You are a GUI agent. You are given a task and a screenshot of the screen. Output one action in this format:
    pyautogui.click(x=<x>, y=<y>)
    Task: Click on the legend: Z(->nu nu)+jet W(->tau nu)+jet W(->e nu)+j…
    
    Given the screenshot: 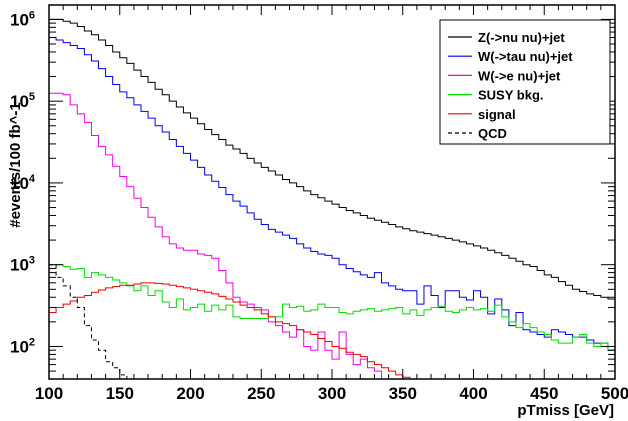 What is the action you would take?
    pyautogui.click(x=525, y=82)
    